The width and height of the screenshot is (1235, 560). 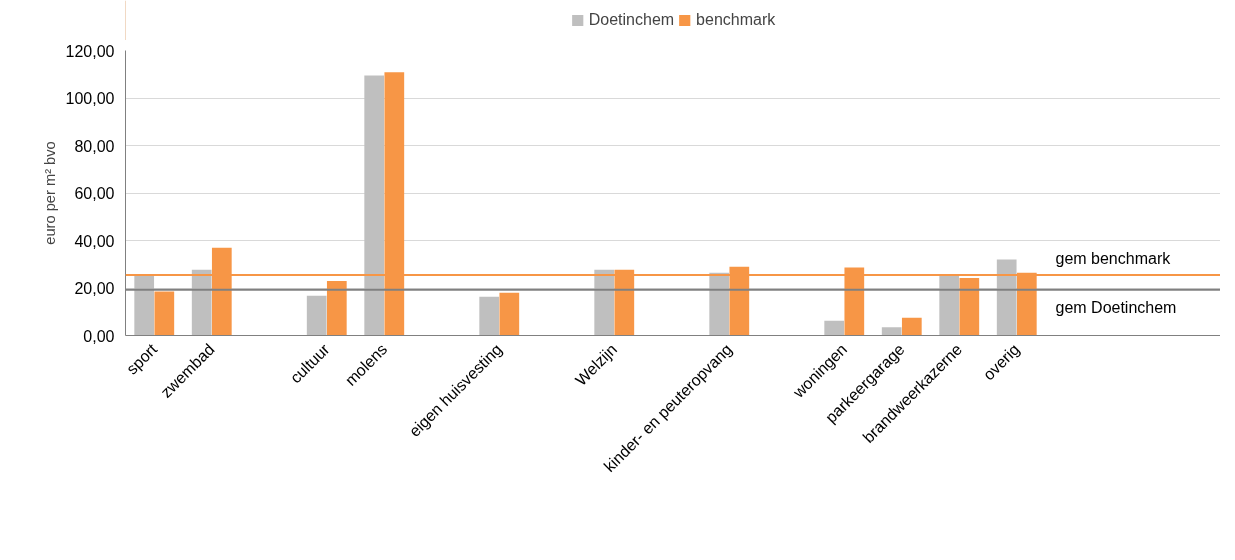 What do you see at coordinates (90, 51) in the screenshot?
I see `y-tick-label: 120,00` at bounding box center [90, 51].